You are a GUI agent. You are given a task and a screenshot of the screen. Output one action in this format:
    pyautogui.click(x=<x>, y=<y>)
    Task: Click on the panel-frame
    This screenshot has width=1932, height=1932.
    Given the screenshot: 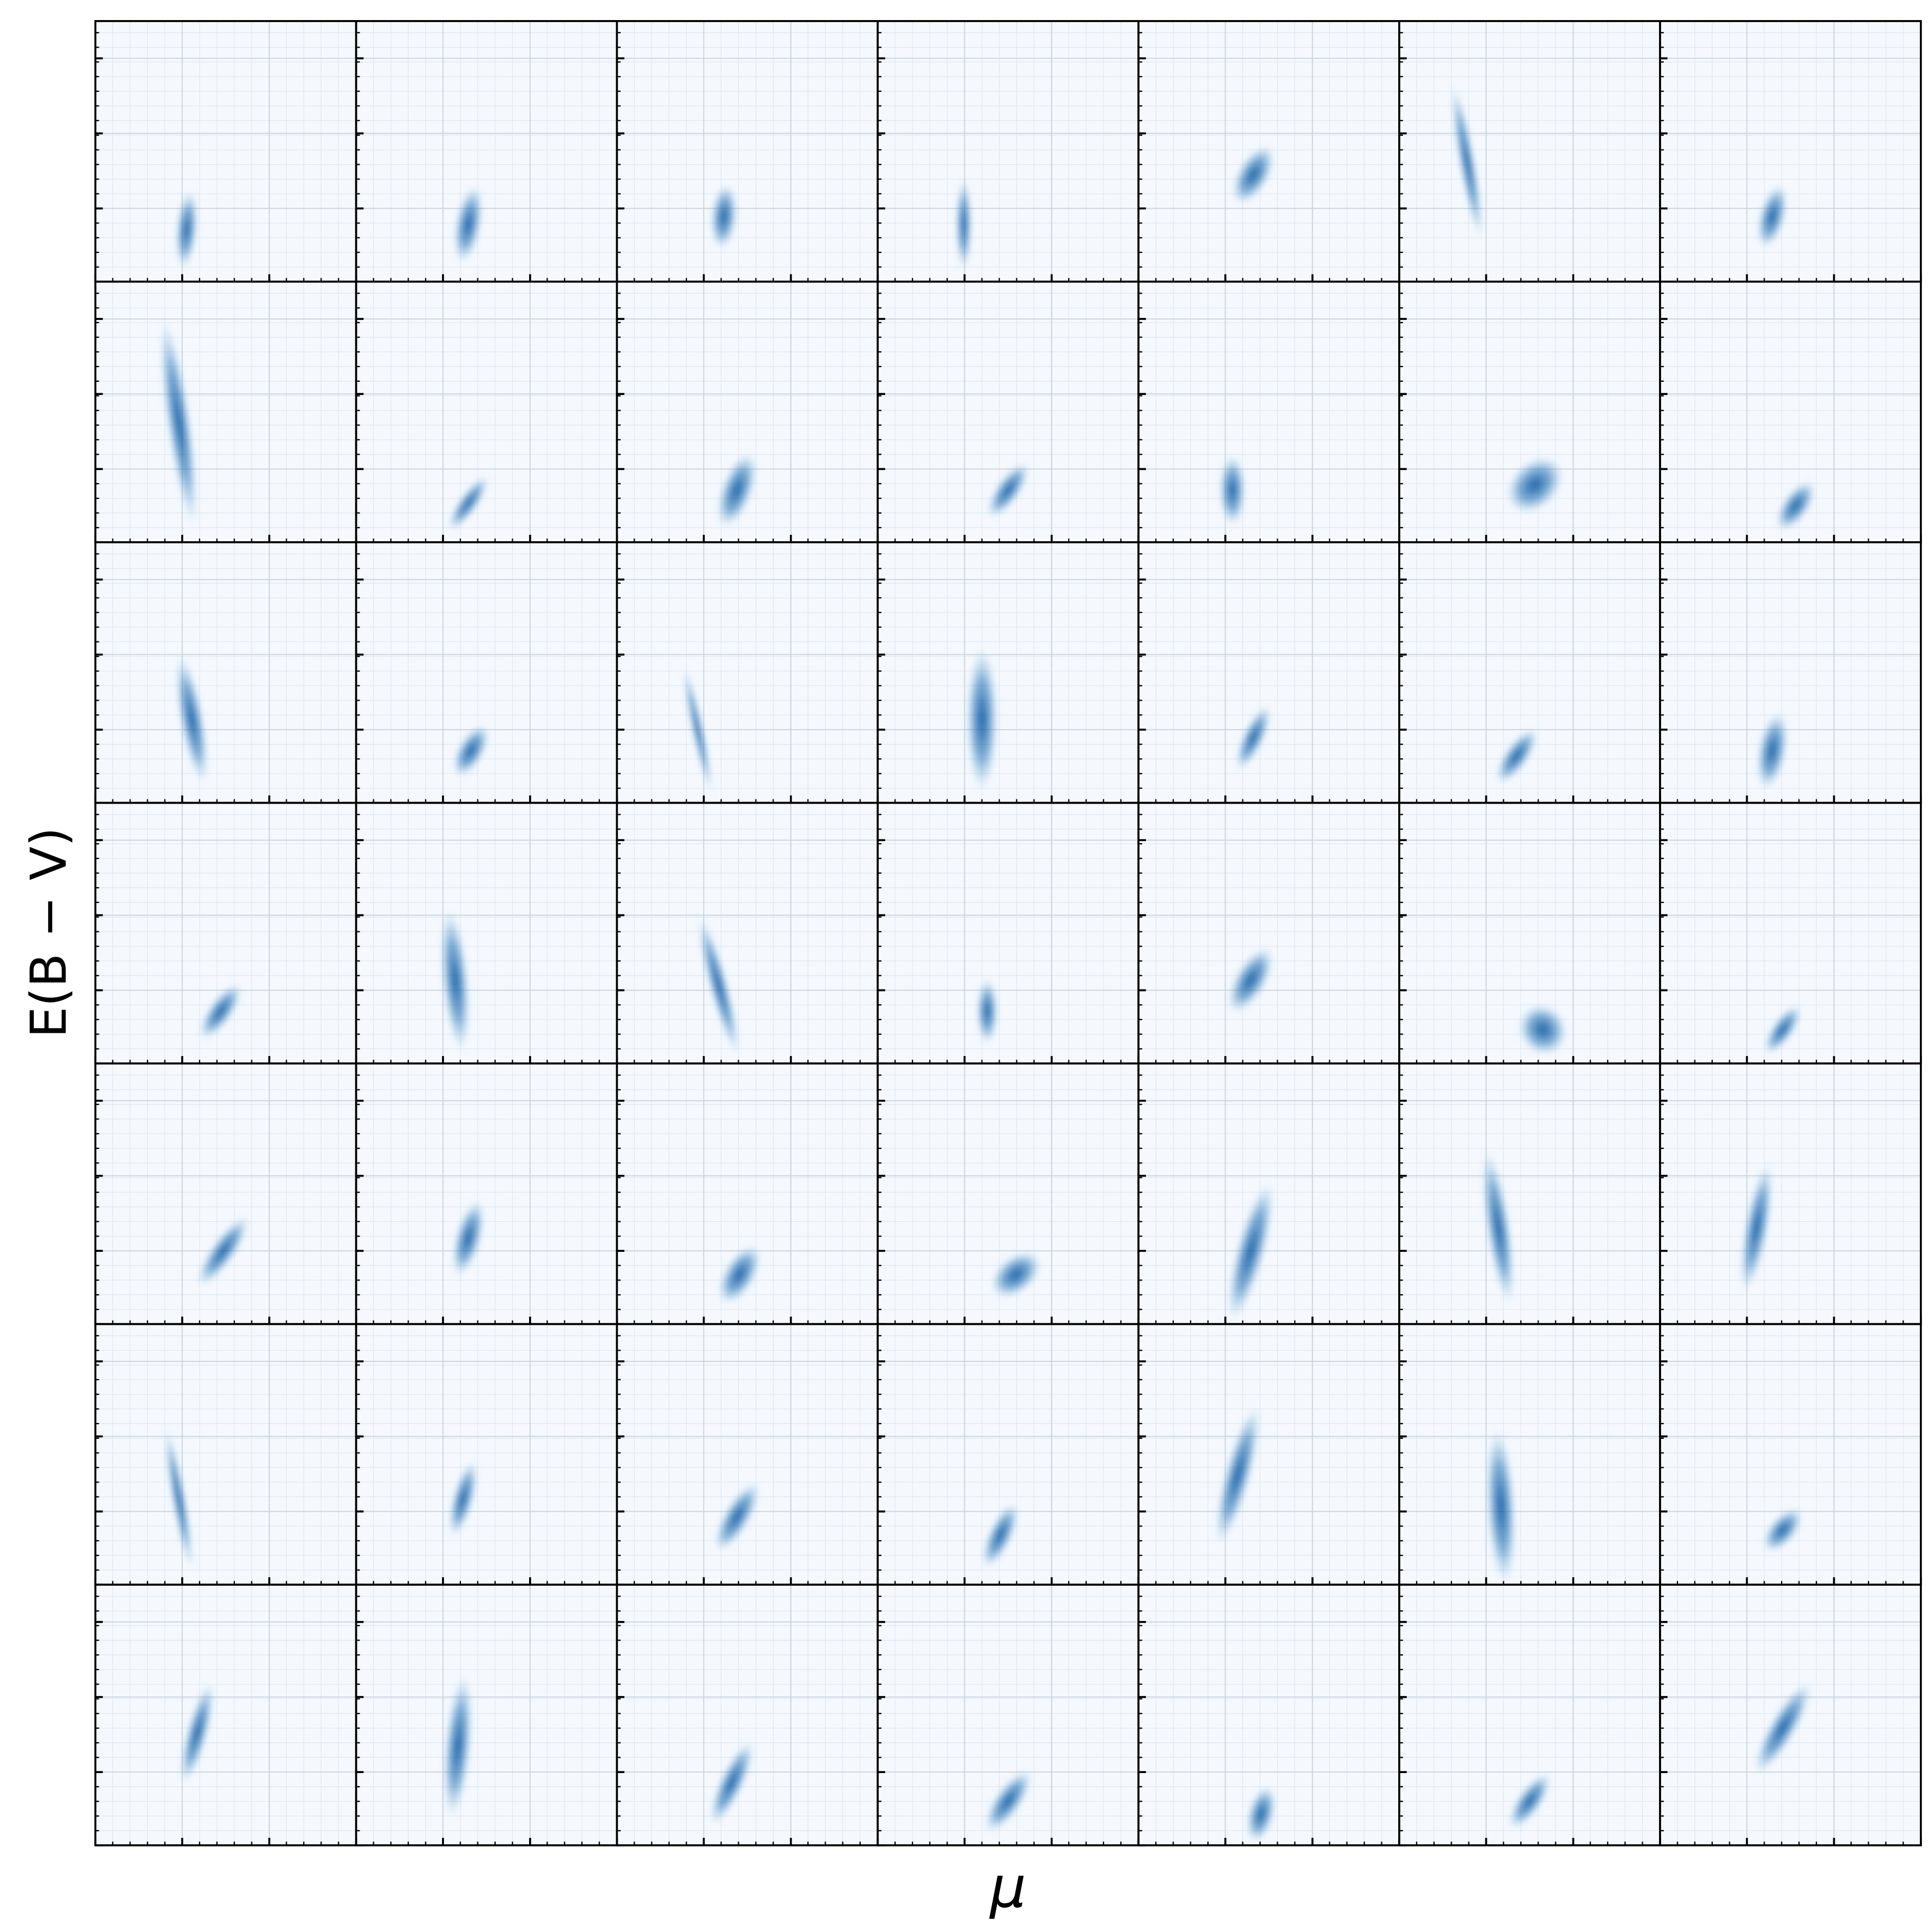 What is the action you would take?
    pyautogui.click(x=1791, y=1715)
    